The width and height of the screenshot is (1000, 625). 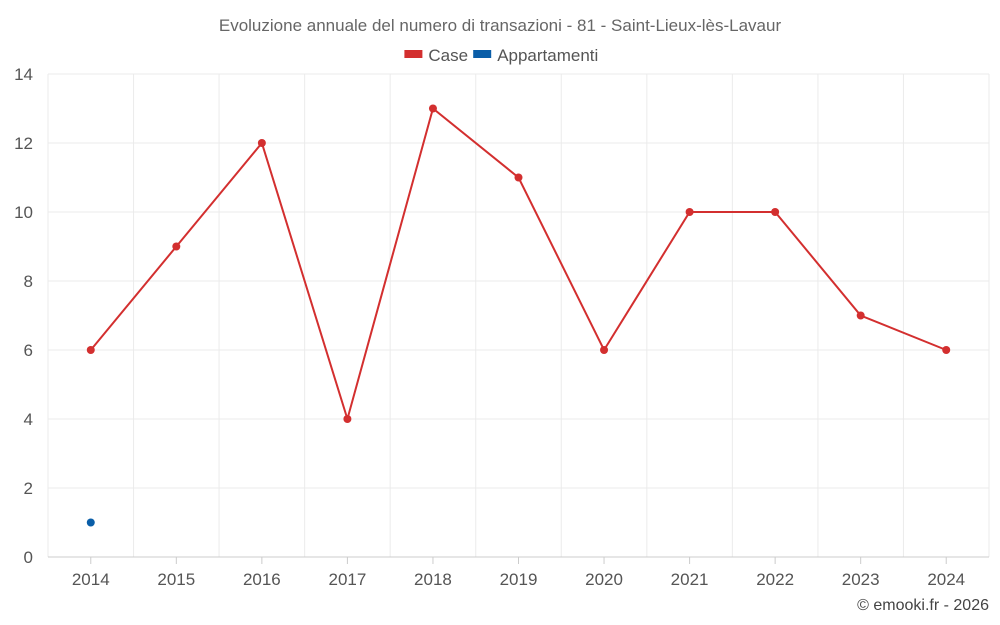 I want to click on x-tick-label: 2016, so click(x=262, y=579).